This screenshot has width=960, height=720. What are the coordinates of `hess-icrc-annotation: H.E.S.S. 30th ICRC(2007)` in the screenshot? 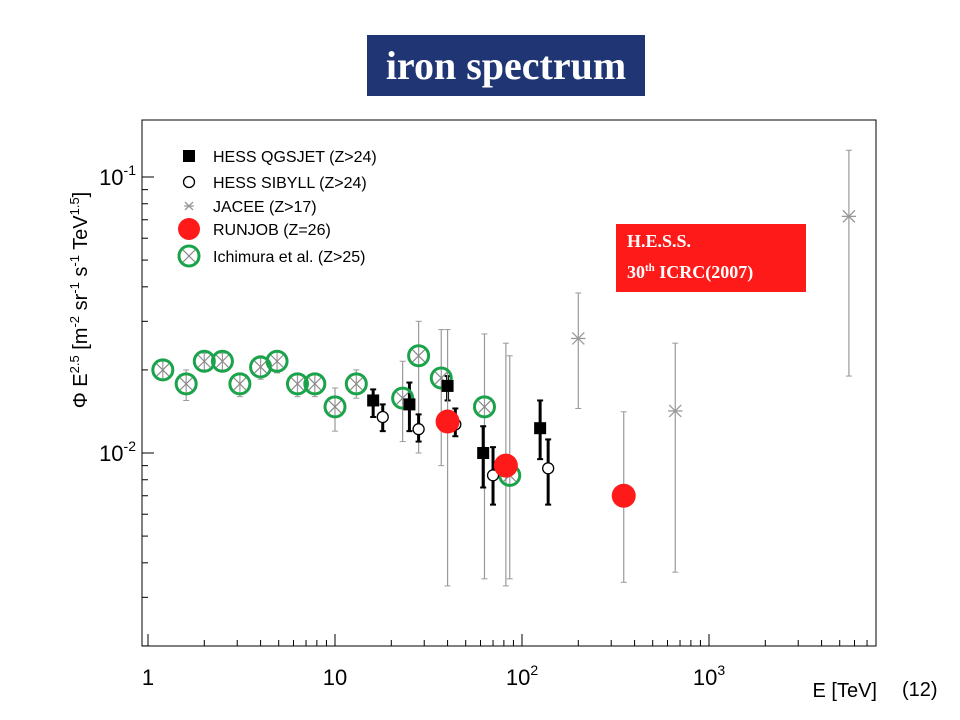 It's located at (711, 258).